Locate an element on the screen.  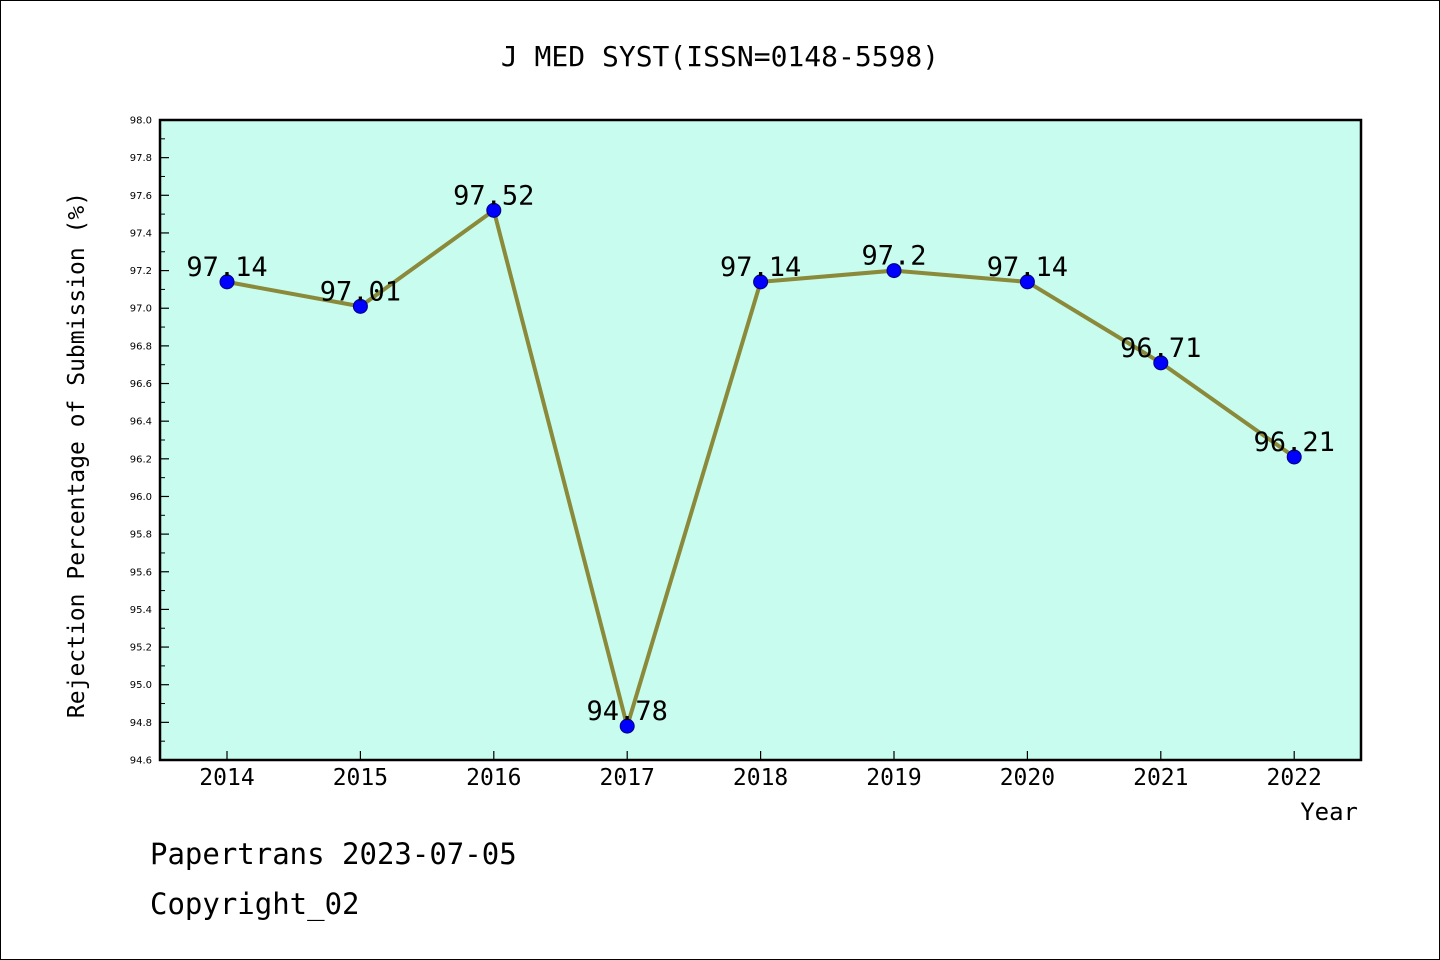
y-tick-label: 97.6 is located at coordinates (141, 196).